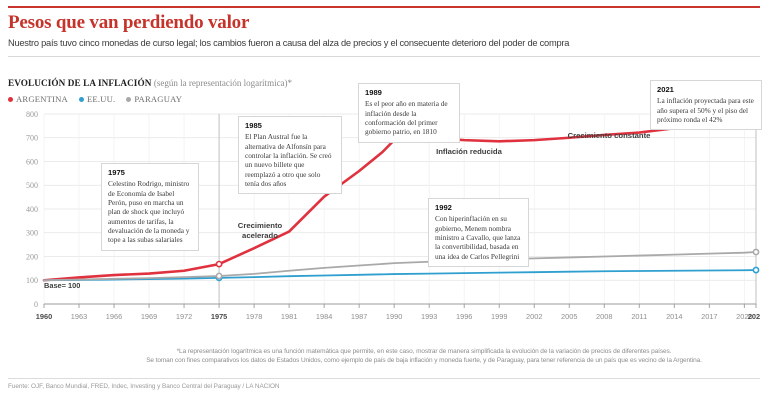 The height and width of the screenshot is (415, 768). What do you see at coordinates (384, 378) in the screenshot?
I see `source-divider` at bounding box center [384, 378].